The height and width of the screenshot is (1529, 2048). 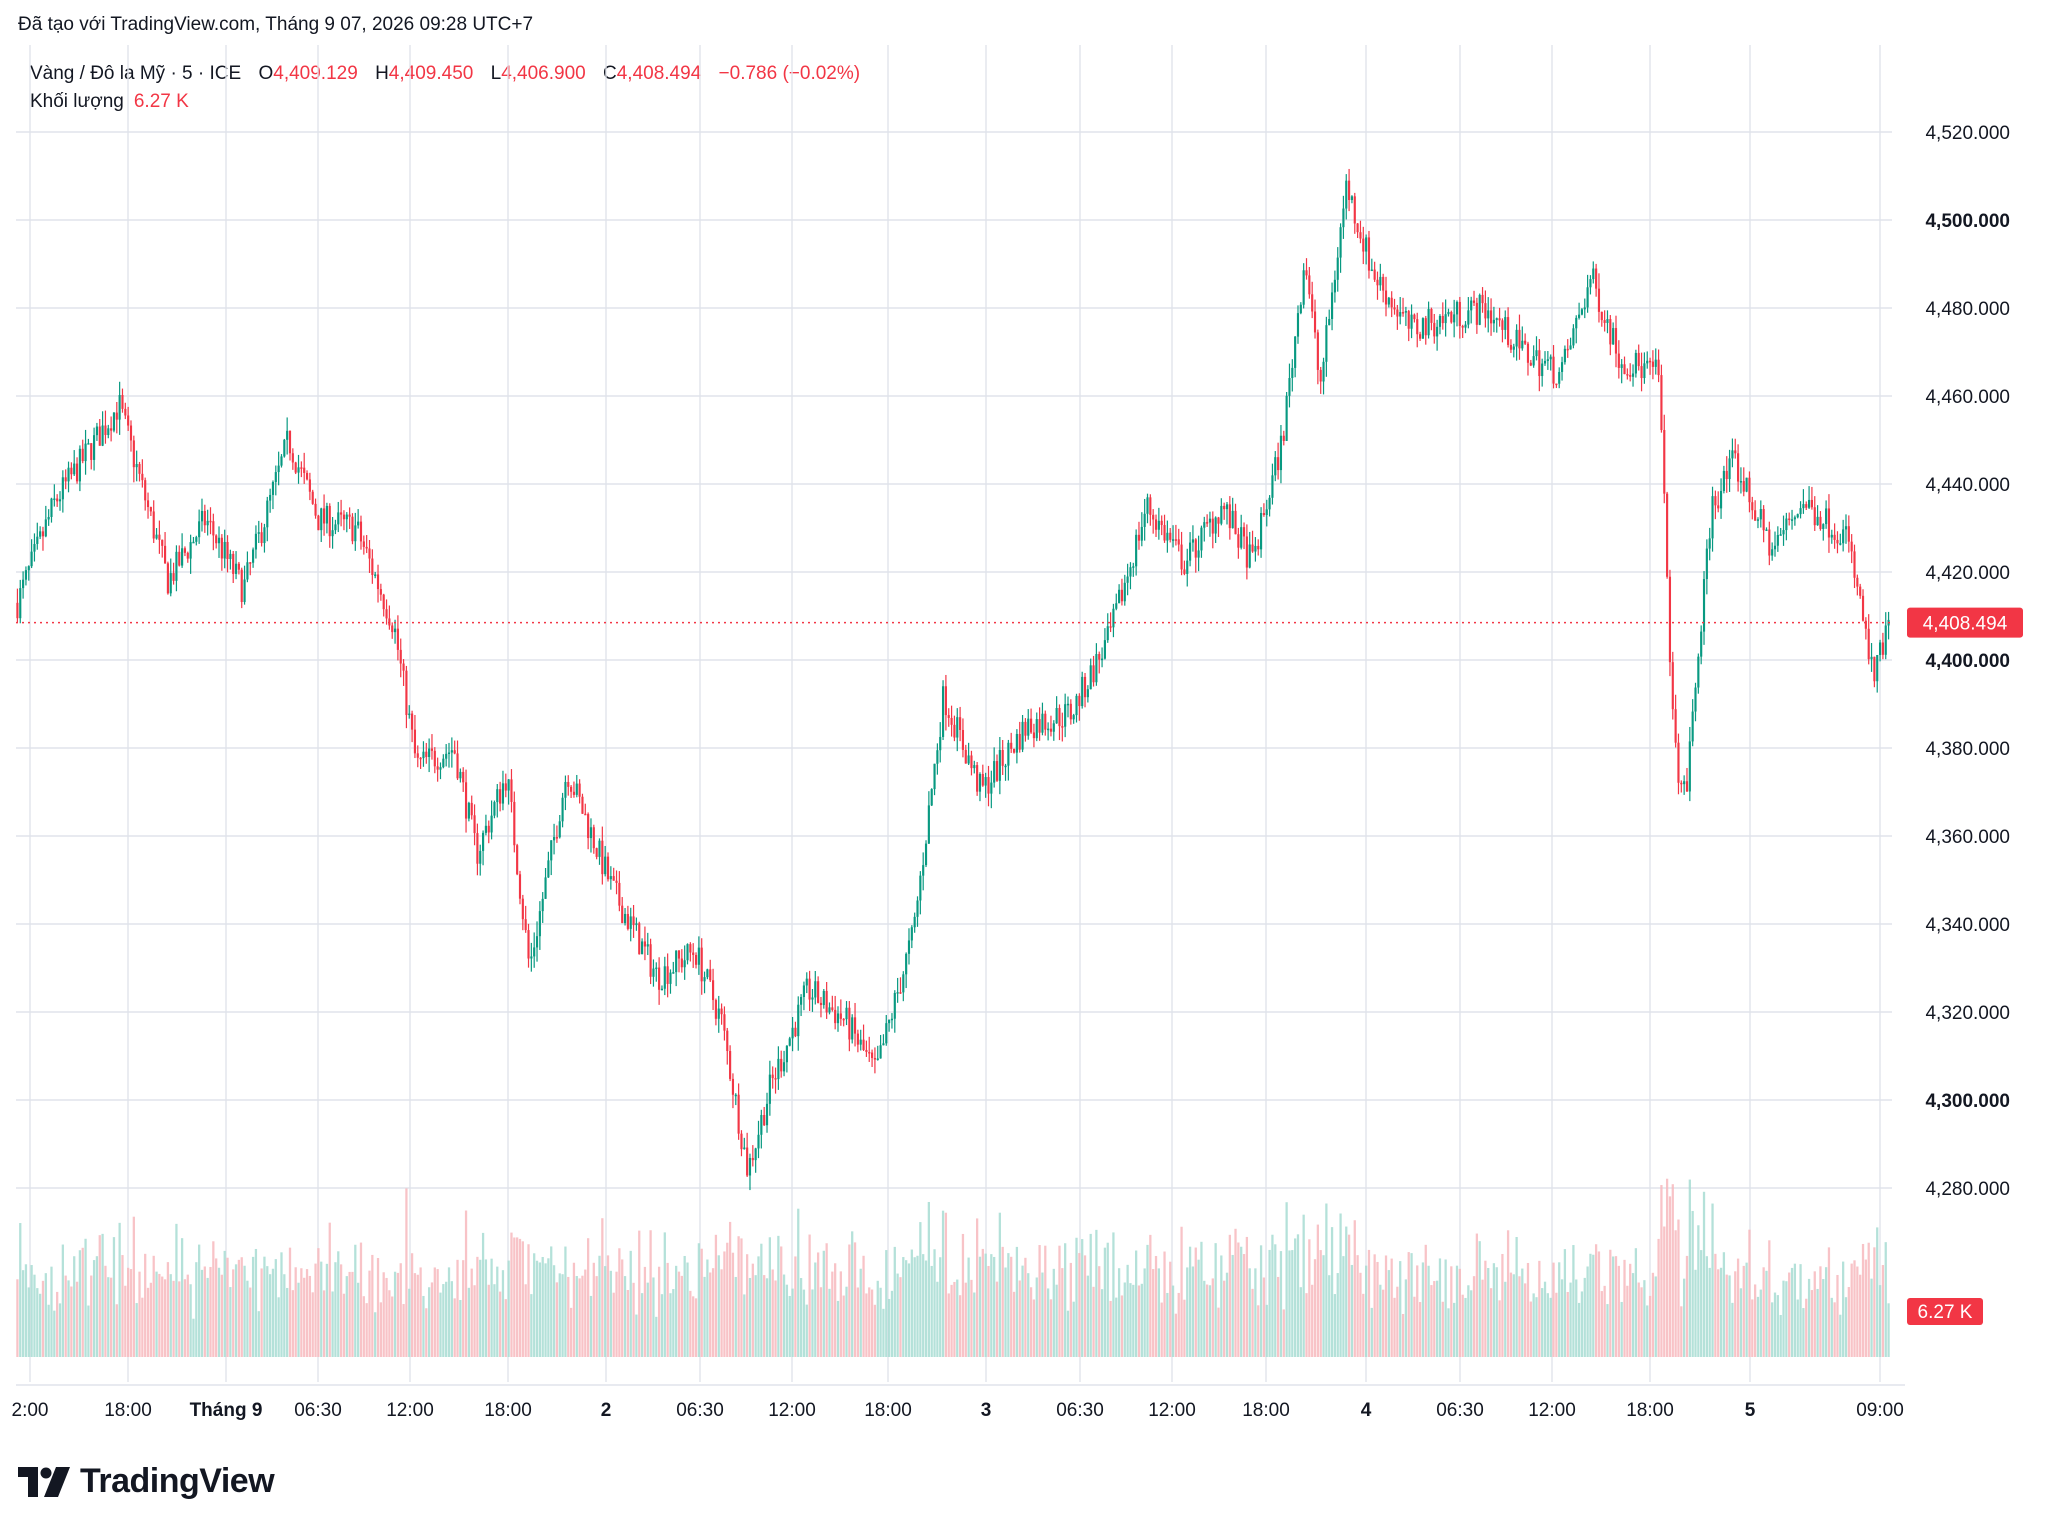 I want to click on time-tick-label: Tháng 9, so click(x=226, y=1410).